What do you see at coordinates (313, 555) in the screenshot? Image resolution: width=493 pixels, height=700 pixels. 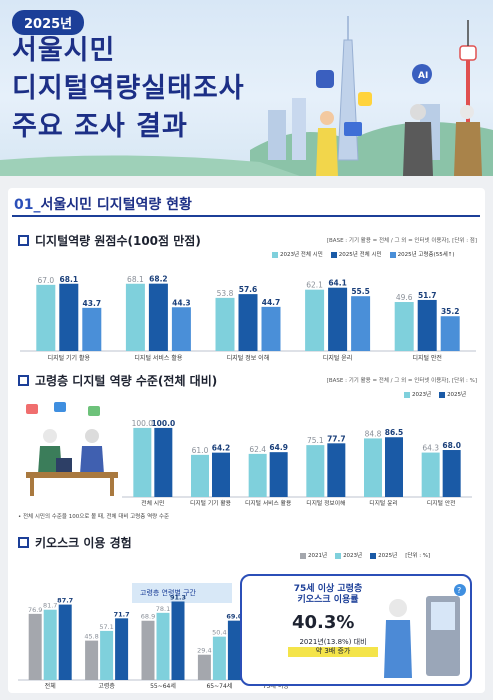 I see `chart3-legend-item-0: 2021년` at bounding box center [313, 555].